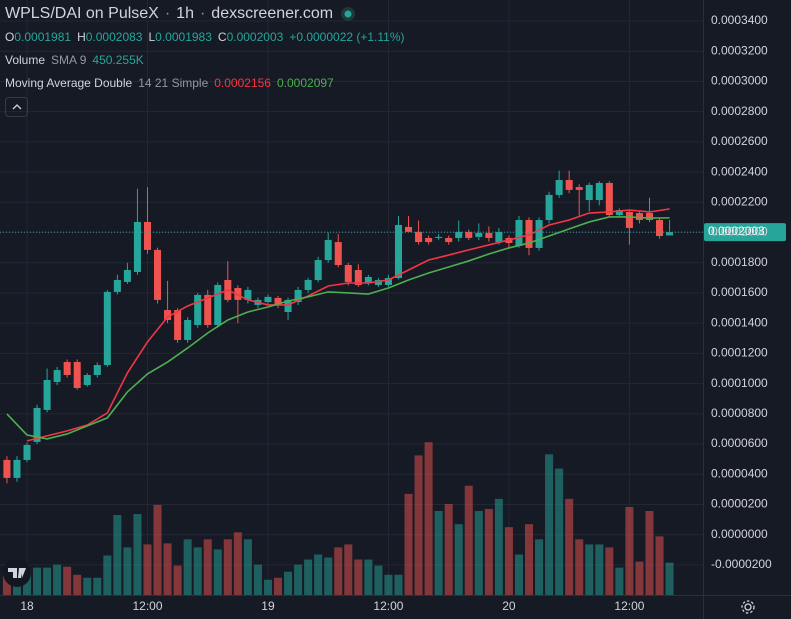 The width and height of the screenshot is (791, 619). Describe the element at coordinates (739, 534) in the screenshot. I see `y-tick-label: 0.0000000` at that location.